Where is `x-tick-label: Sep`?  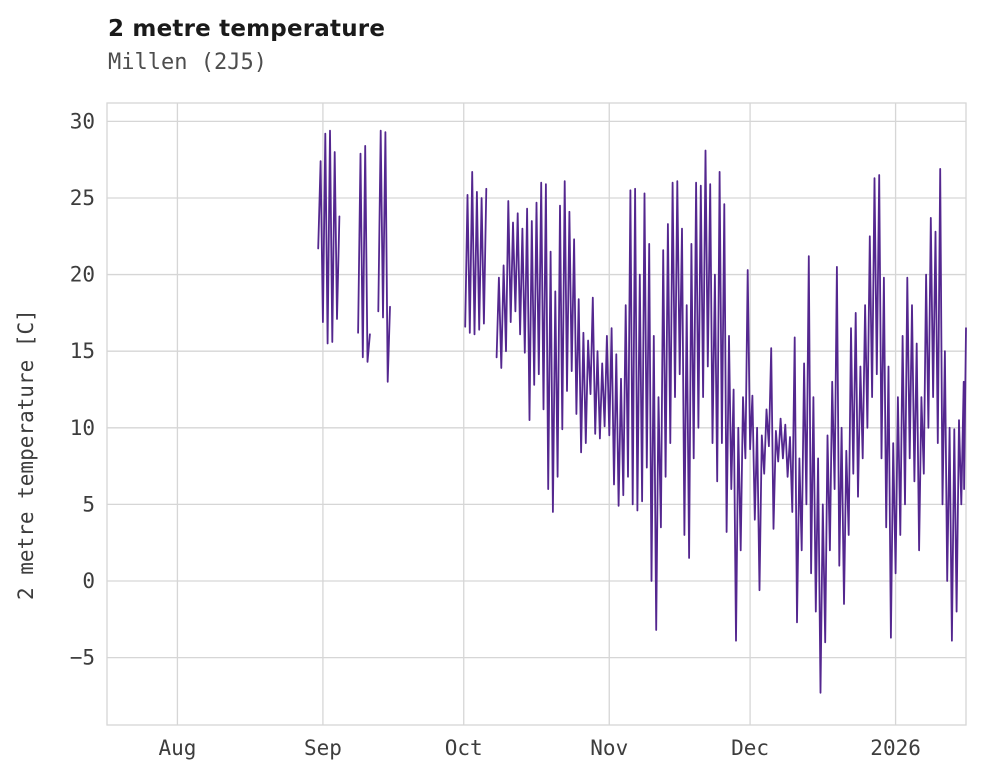
x-tick-label: Sep is located at coordinates (323, 748).